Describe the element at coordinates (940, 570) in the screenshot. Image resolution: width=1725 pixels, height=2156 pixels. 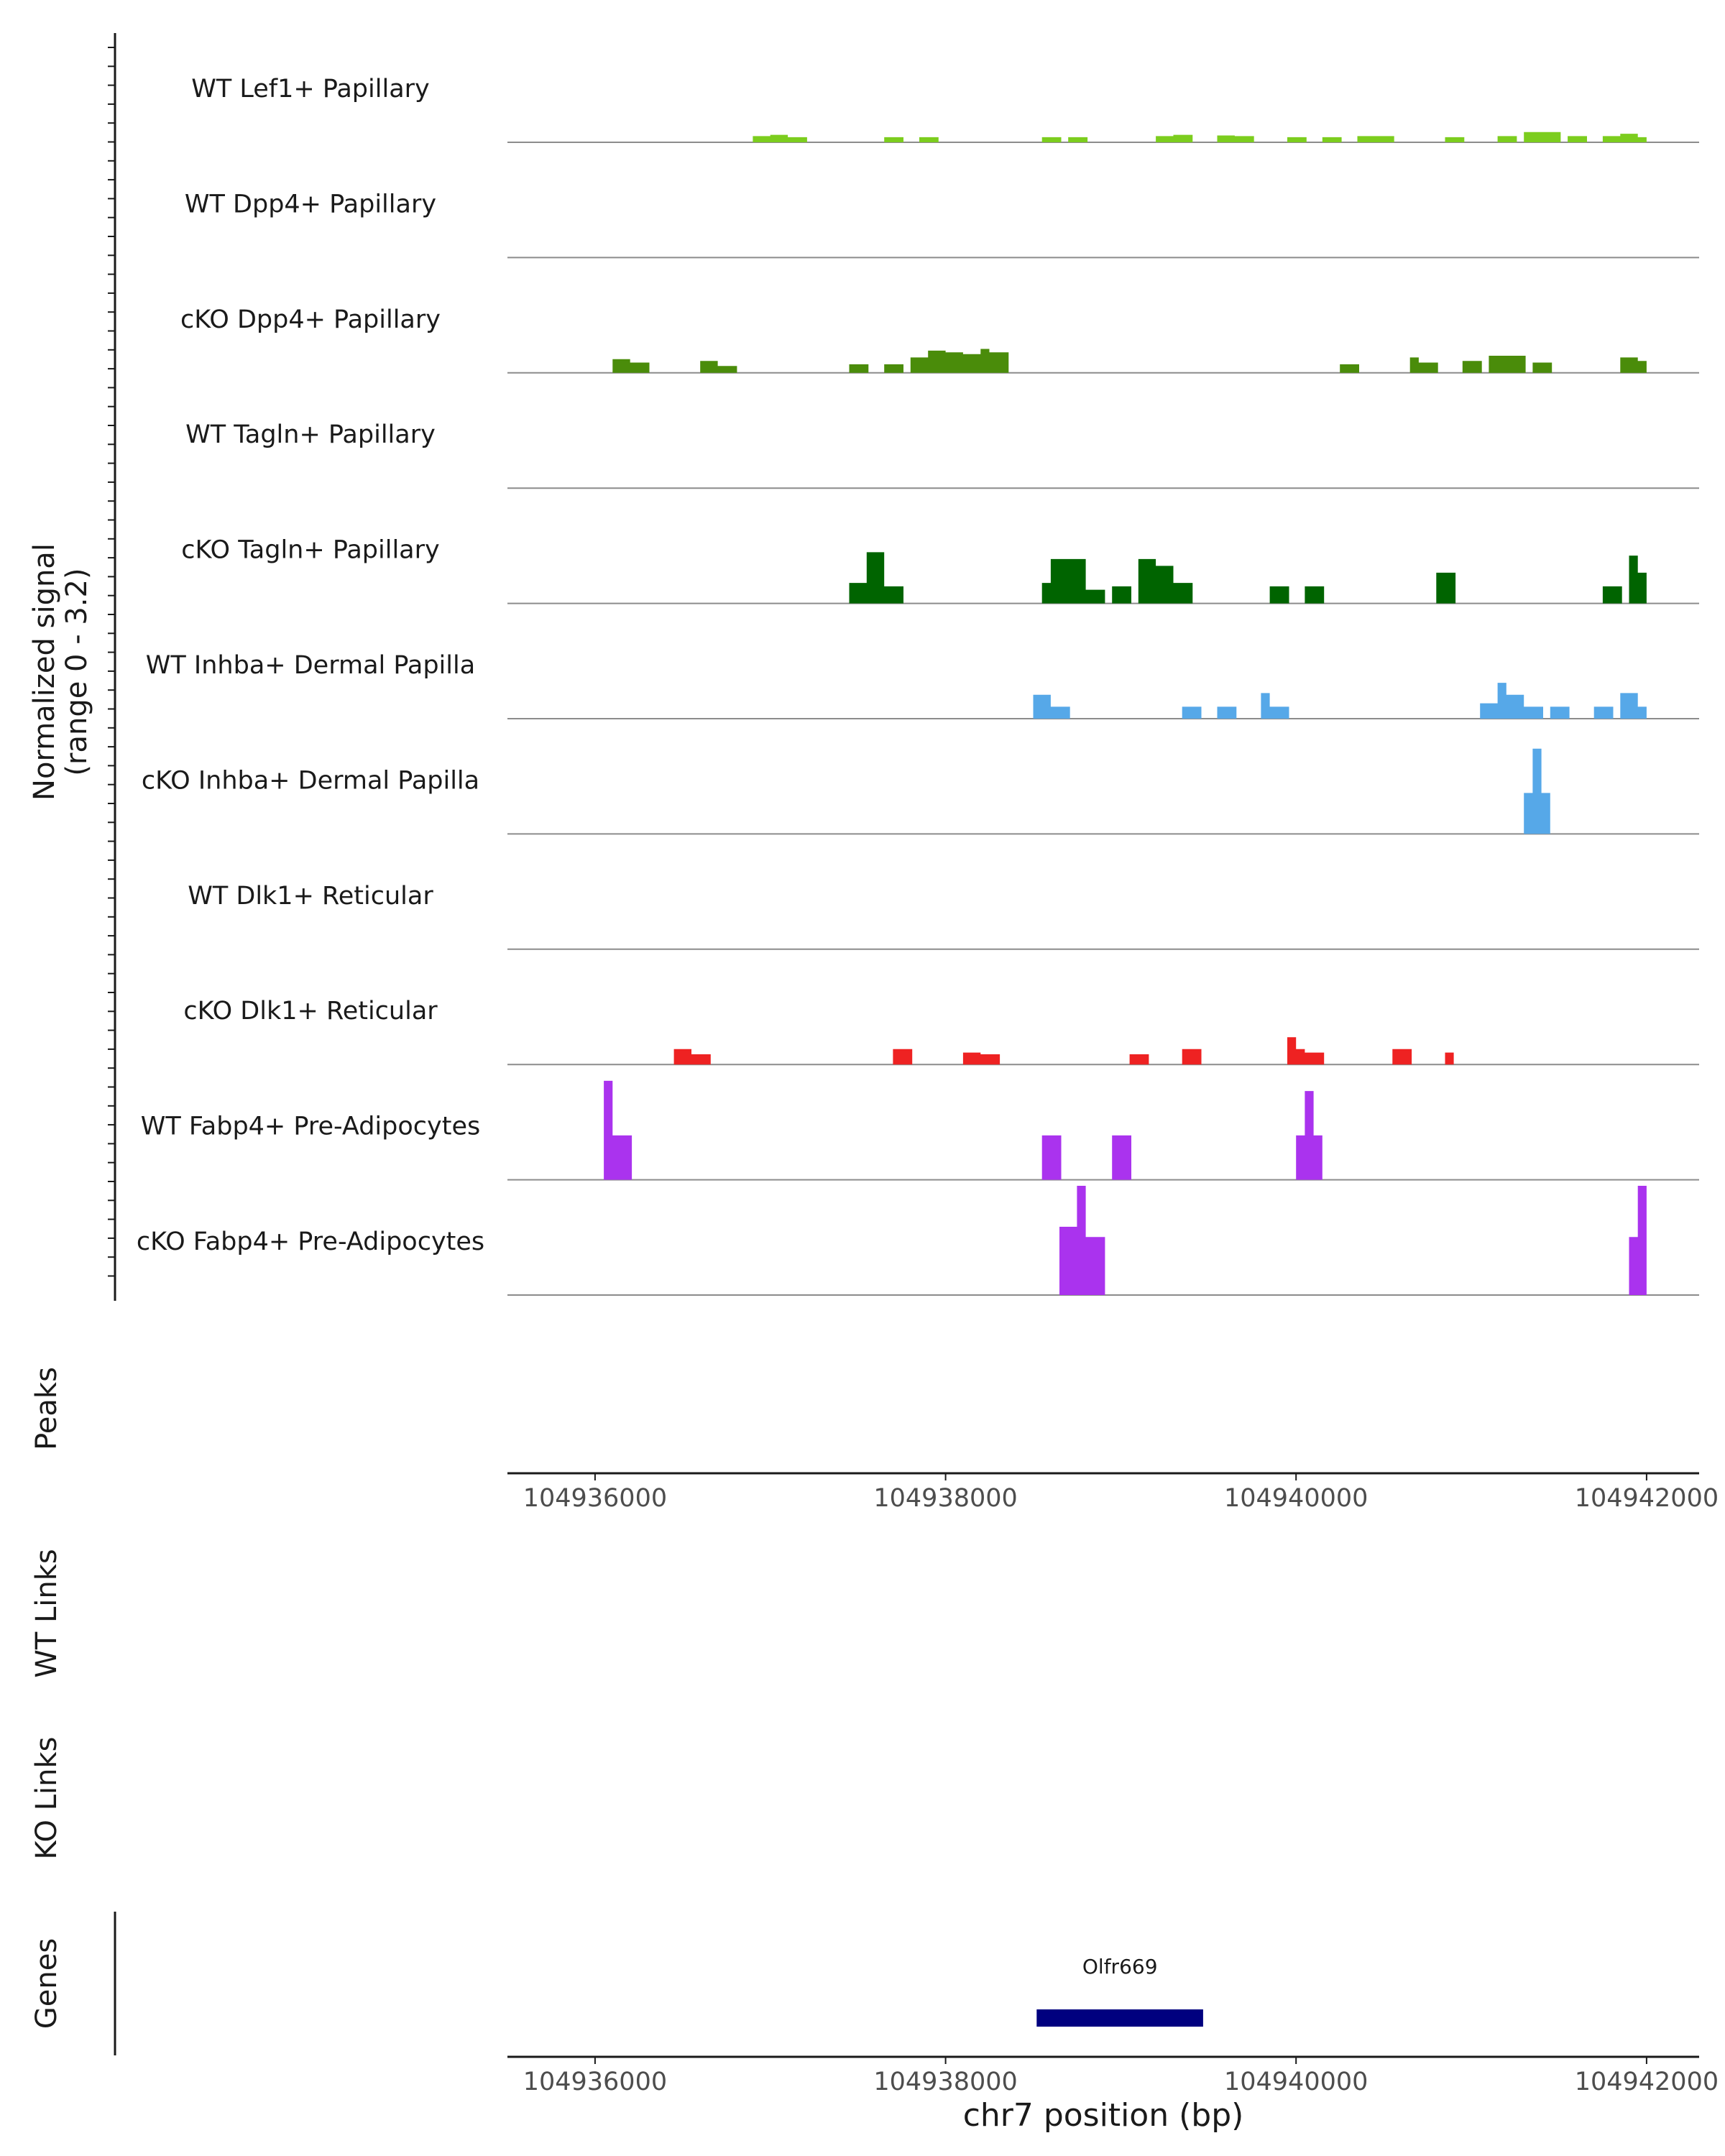
I see `track: cKO Tagln+ Papillary` at that location.